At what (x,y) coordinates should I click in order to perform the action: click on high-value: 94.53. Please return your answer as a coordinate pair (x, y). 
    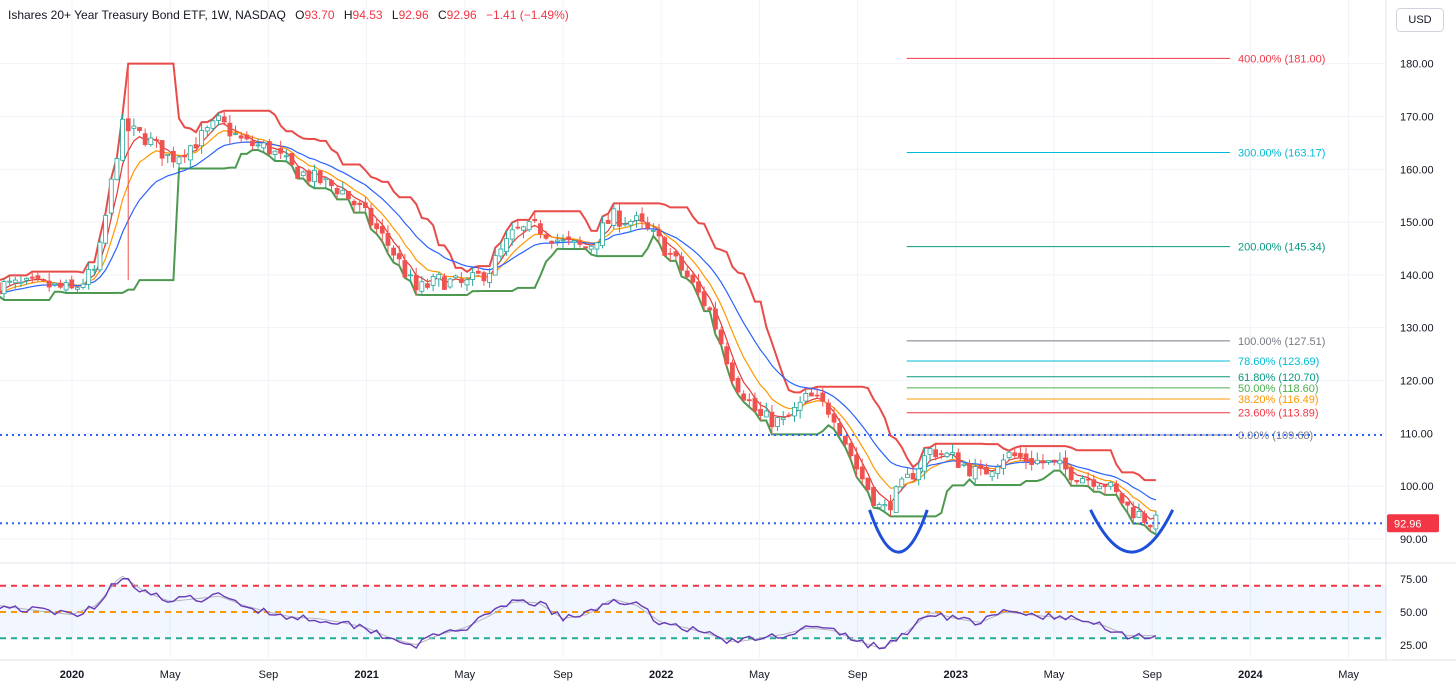
    Looking at the image, I should click on (367, 15).